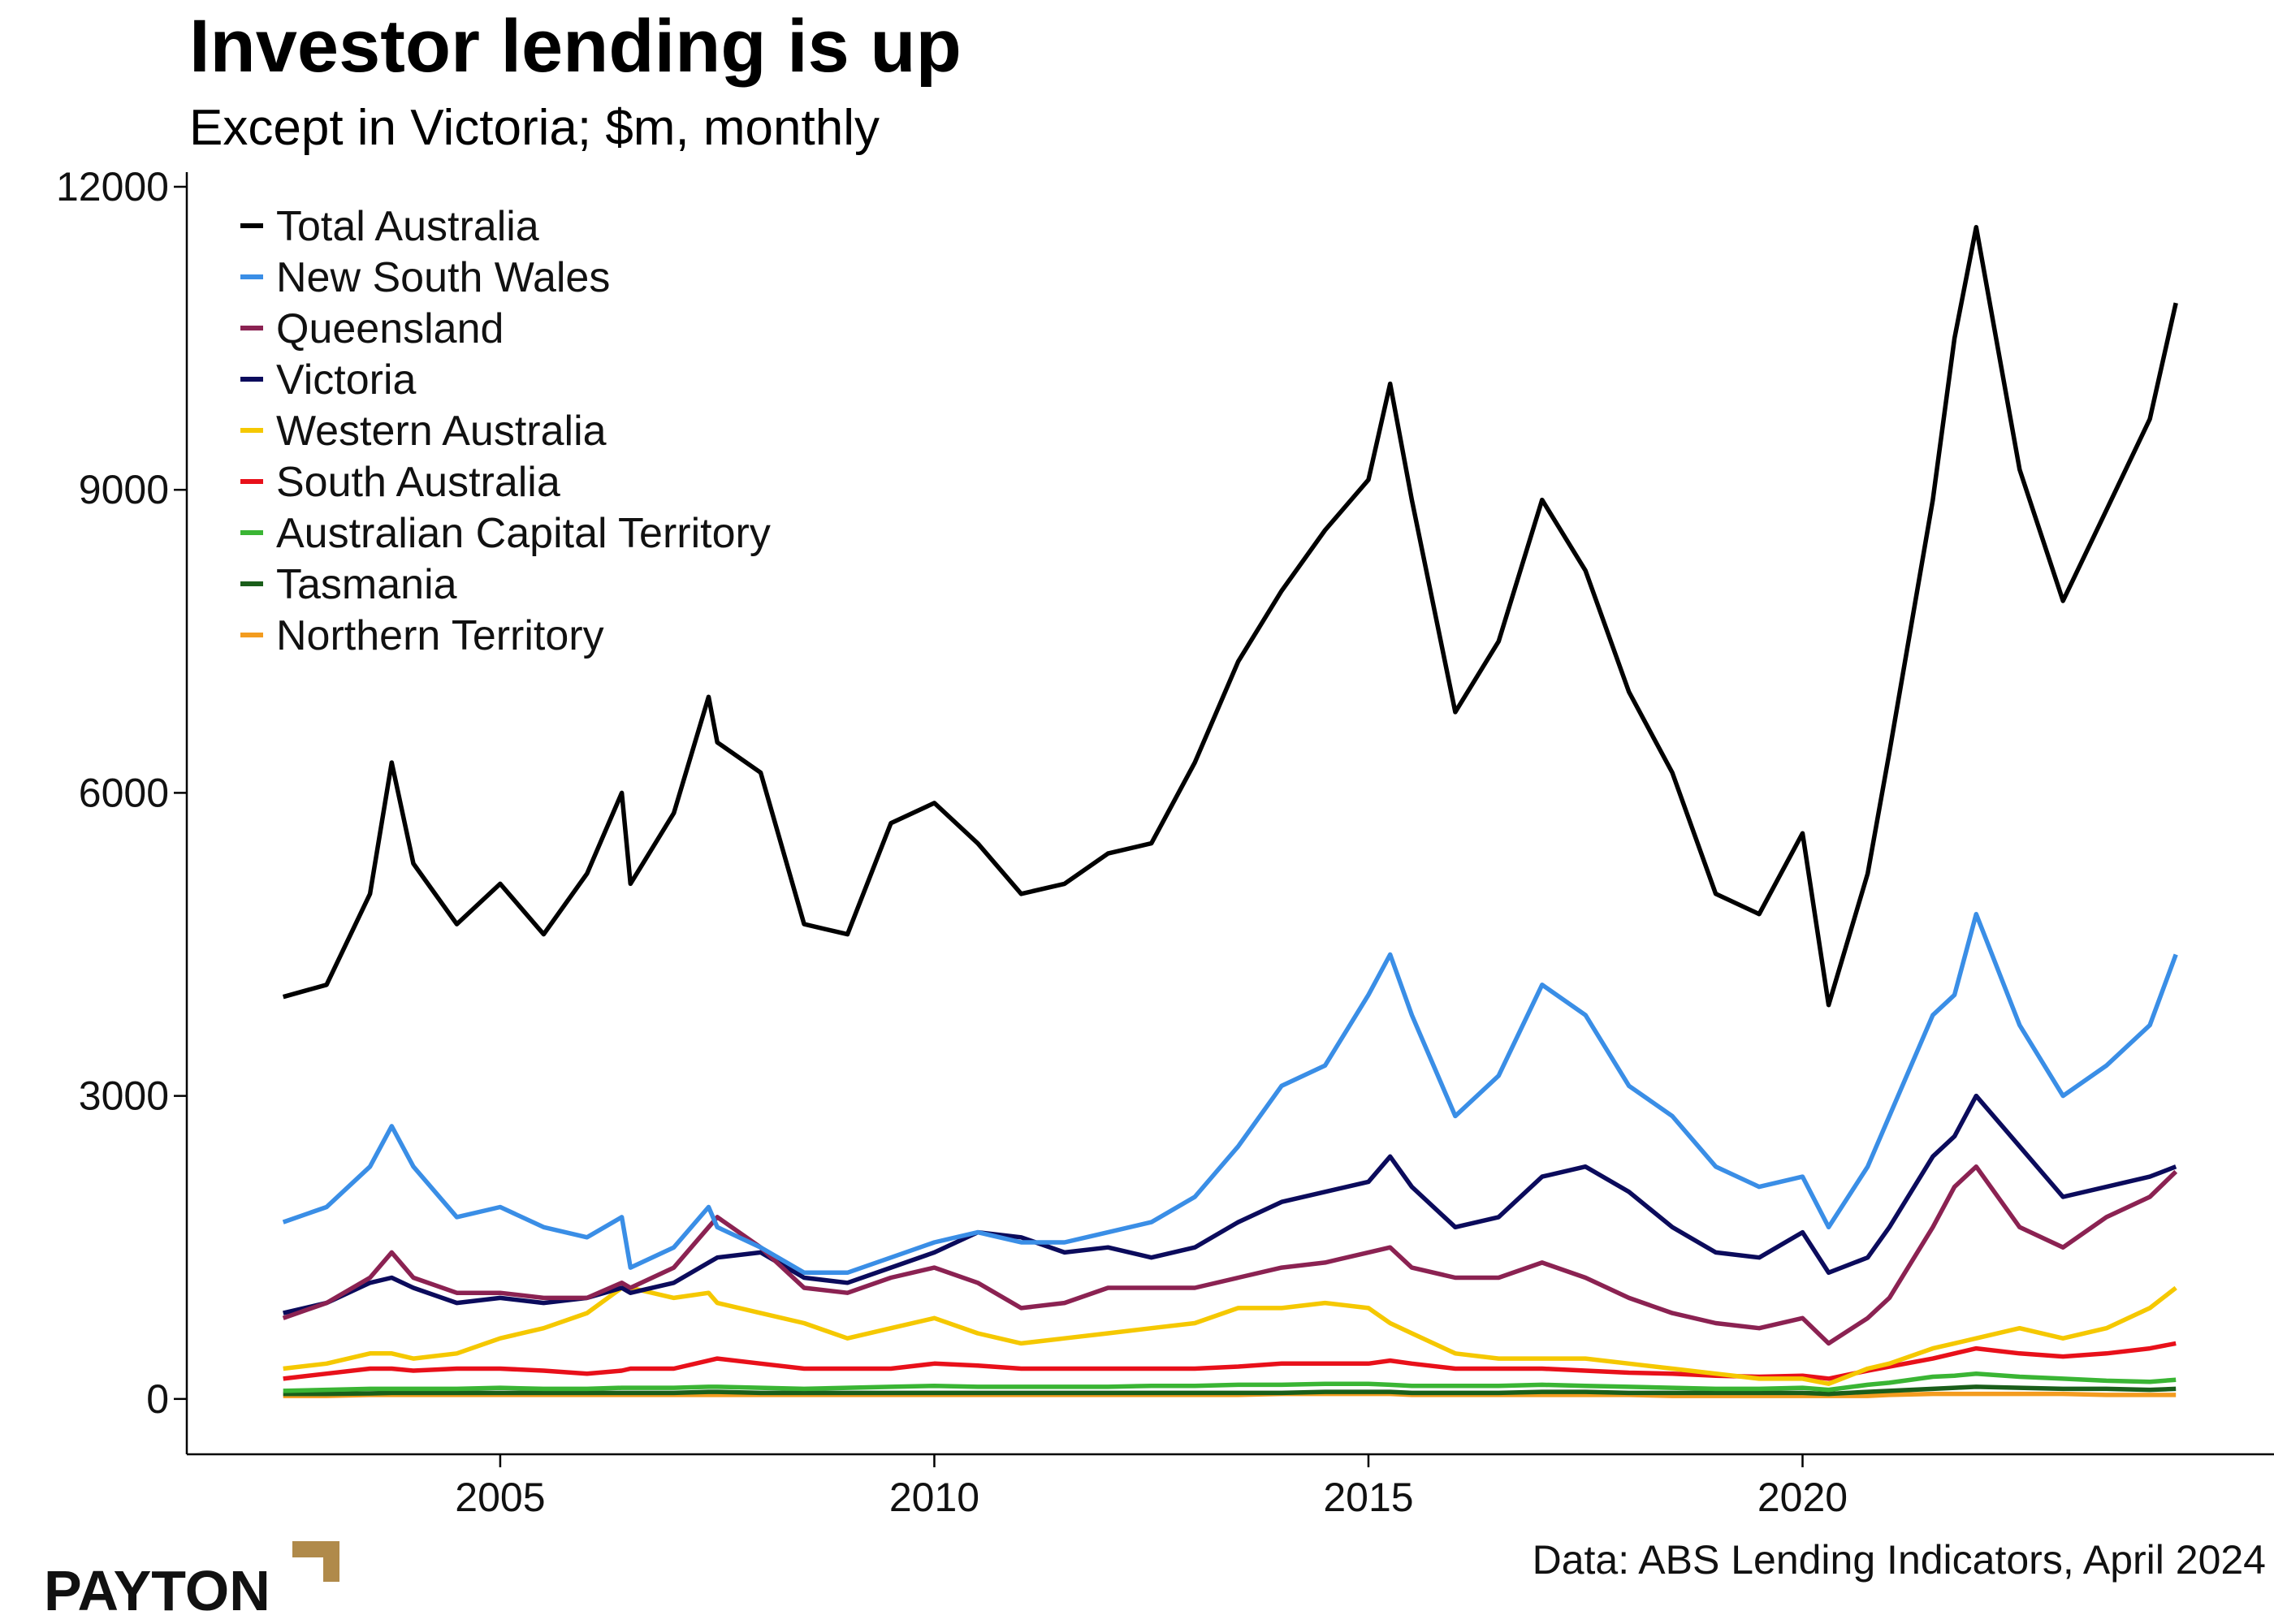 This screenshot has width=2274, height=1624. I want to click on legend-label: Total Australia, so click(407, 227).